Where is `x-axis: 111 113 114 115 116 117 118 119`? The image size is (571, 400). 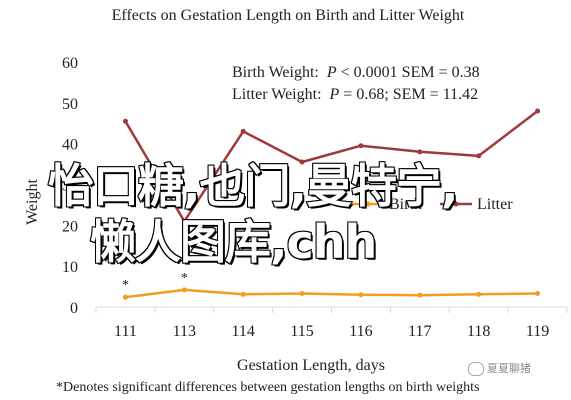
x-axis: 111 113 114 115 116 117 118 119 is located at coordinates (331, 323).